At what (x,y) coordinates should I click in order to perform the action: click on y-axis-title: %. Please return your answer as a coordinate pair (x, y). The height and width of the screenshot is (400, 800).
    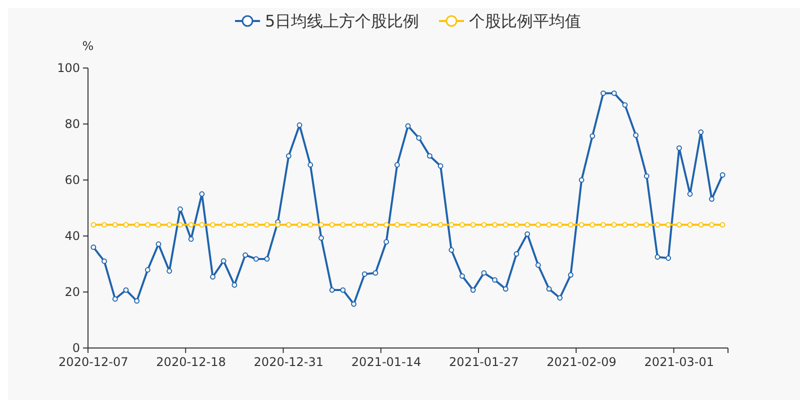
    Looking at the image, I should click on (88, 46).